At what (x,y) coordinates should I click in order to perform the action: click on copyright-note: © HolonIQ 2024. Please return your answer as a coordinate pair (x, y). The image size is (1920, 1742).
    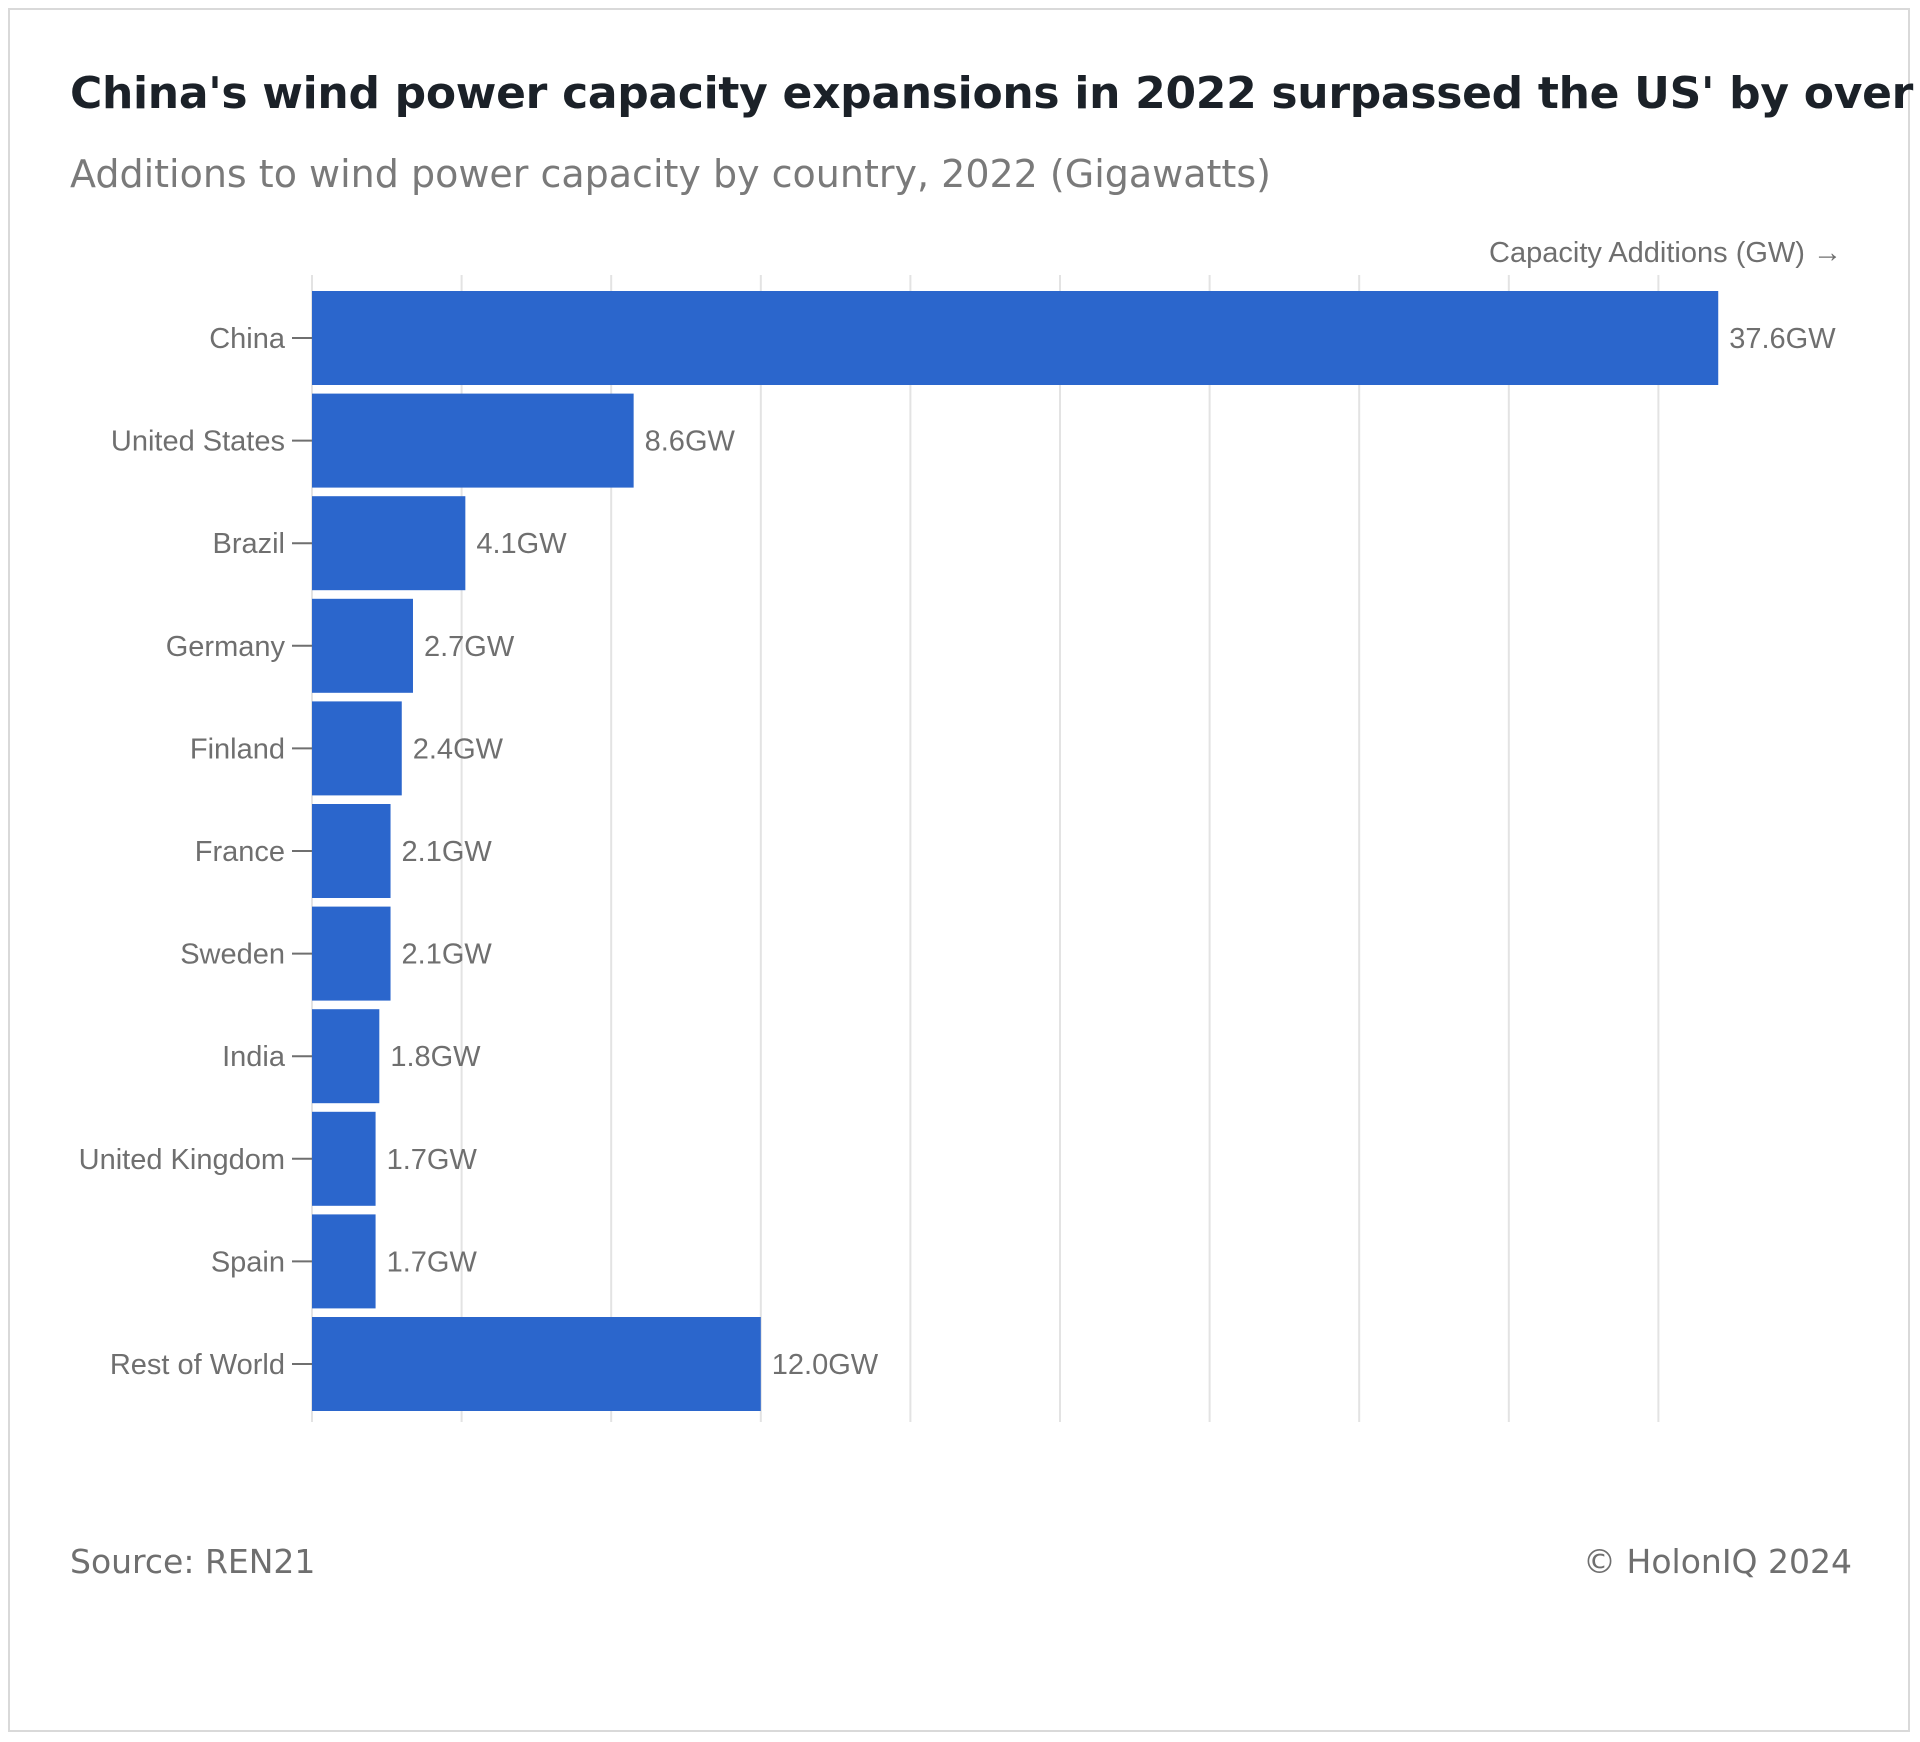
    Looking at the image, I should click on (1717, 1561).